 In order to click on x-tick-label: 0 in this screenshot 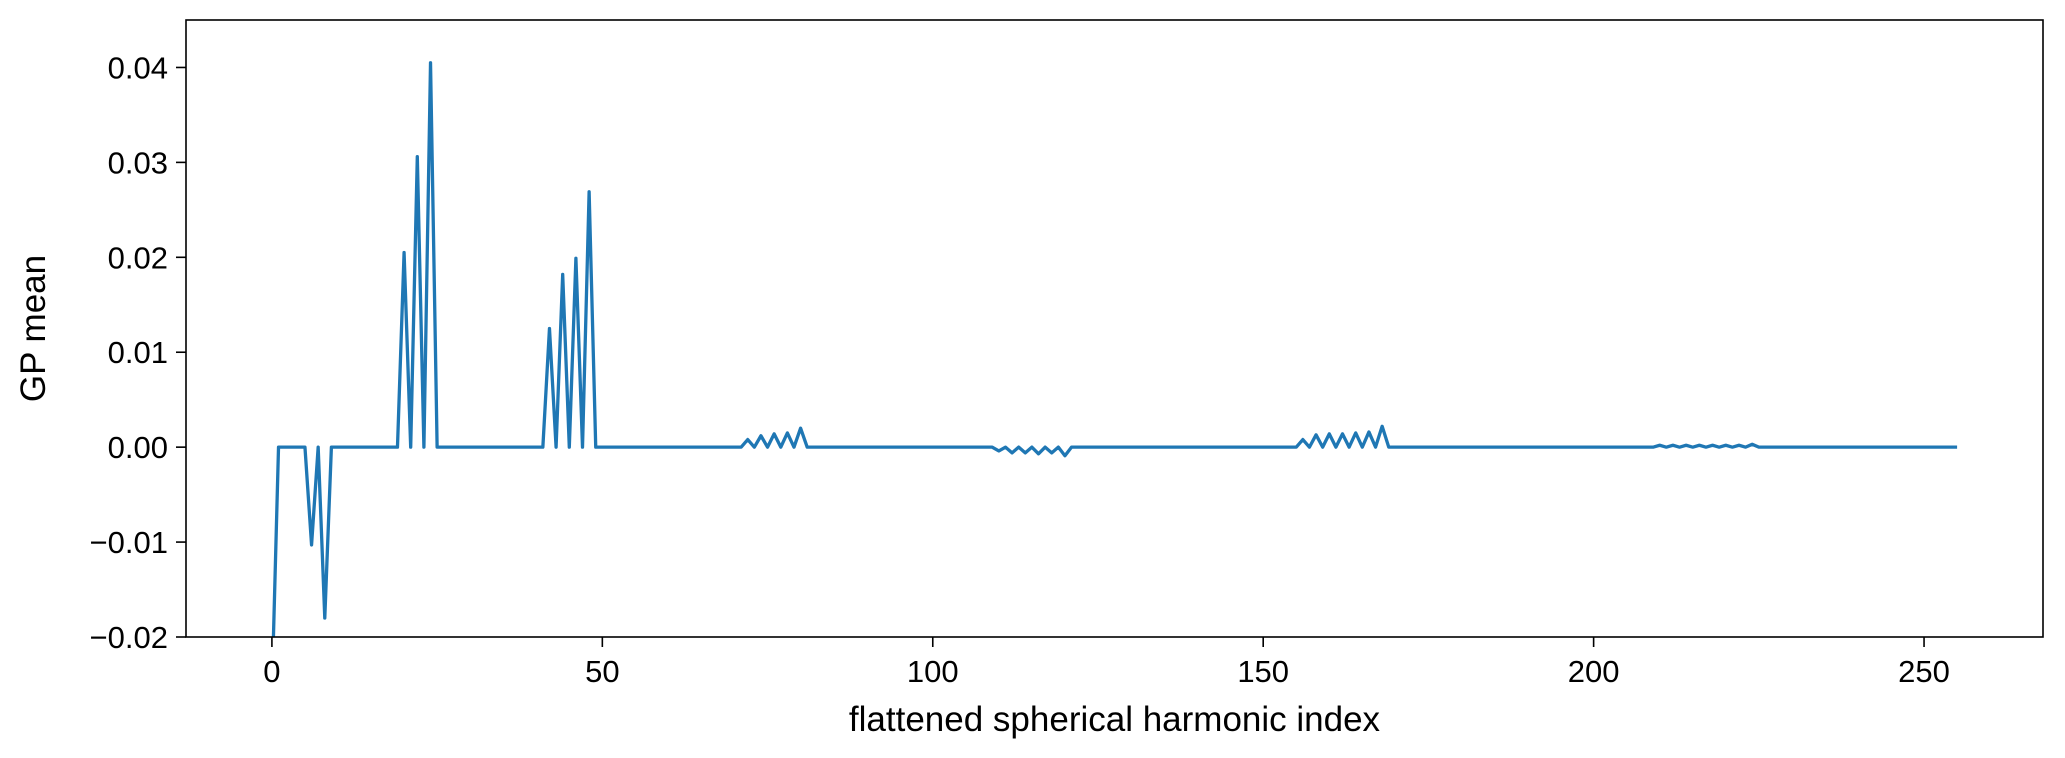, I will do `click(271, 671)`.